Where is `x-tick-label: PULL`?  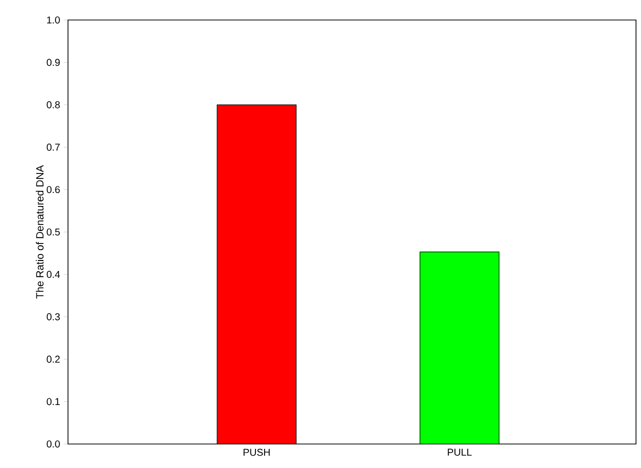 x-tick-label: PULL is located at coordinates (460, 452).